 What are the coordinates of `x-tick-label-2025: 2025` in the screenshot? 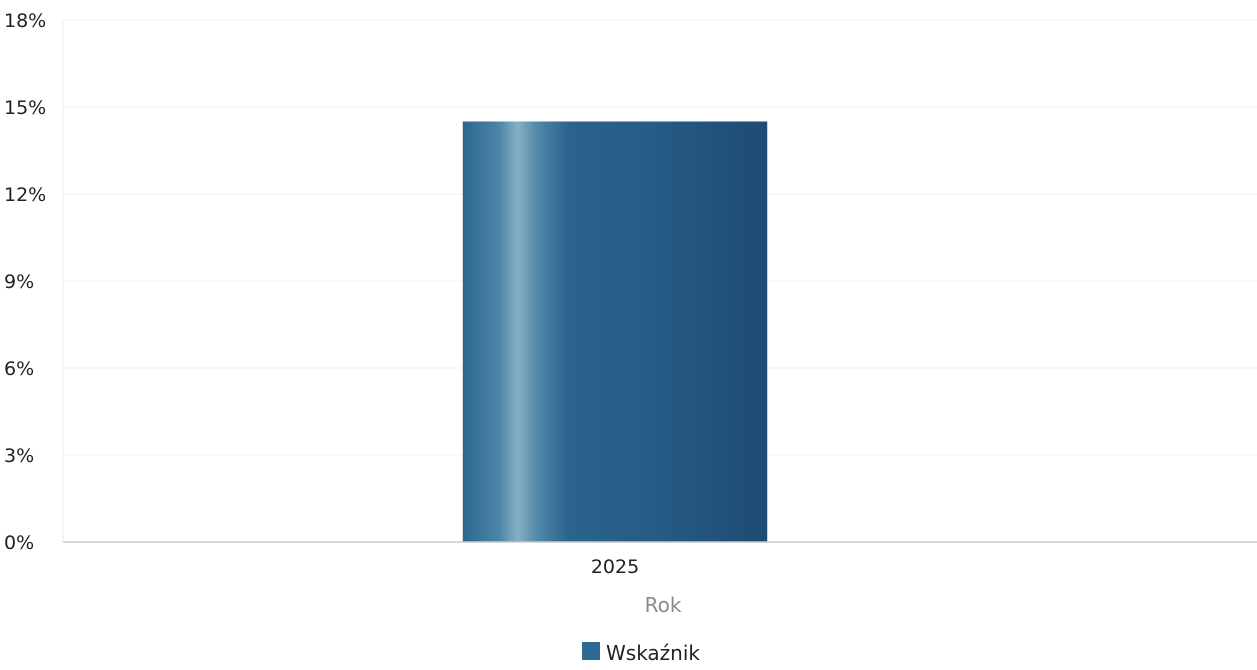 It's located at (615, 567).